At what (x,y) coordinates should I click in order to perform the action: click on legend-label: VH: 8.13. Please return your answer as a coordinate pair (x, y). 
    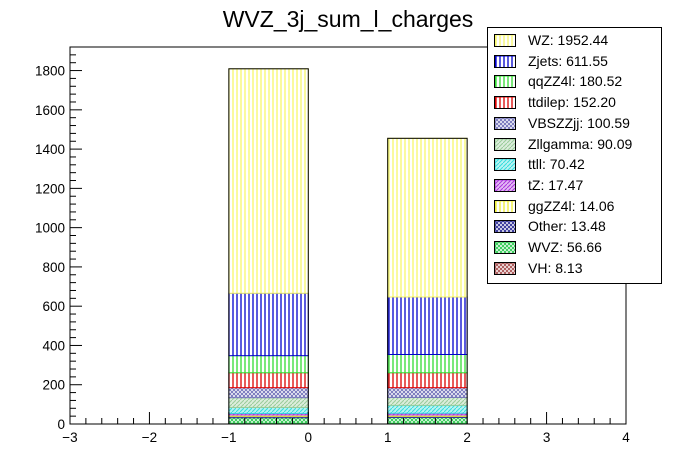
    Looking at the image, I should click on (555, 267).